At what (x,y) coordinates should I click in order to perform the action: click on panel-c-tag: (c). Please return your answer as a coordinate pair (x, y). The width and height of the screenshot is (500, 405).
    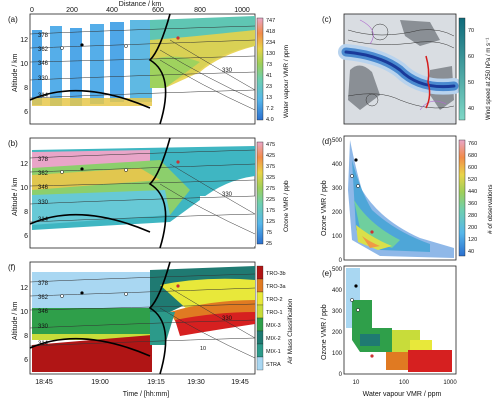
    Looking at the image, I should click on (327, 19).